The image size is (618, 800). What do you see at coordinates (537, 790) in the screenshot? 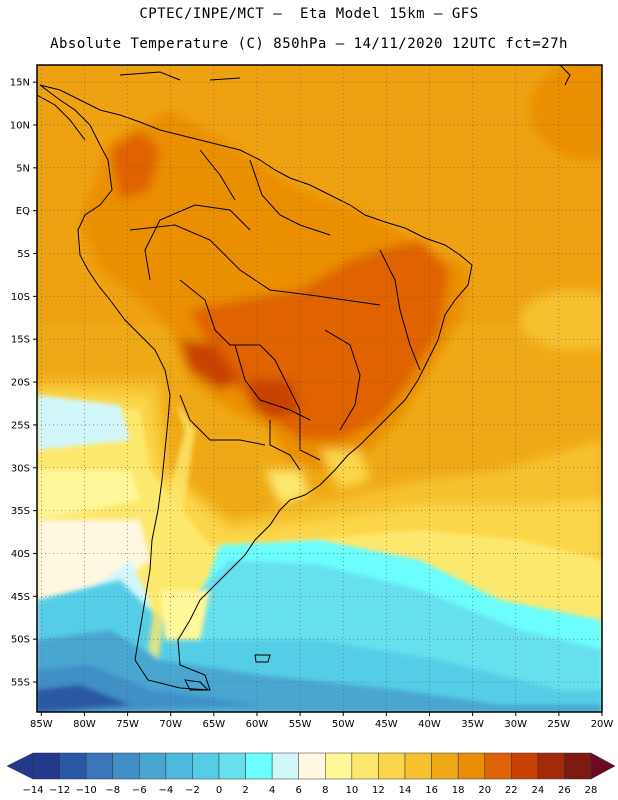
I see `colorbar-label: 24` at bounding box center [537, 790].